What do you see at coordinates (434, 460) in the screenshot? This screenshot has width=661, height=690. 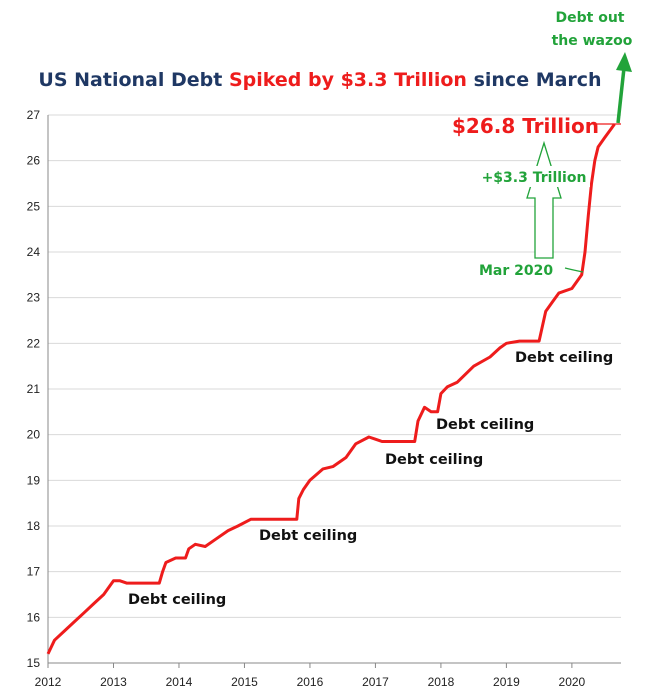 I see `annotation-debt-ceiling-2017: Debt ceiling` at bounding box center [434, 460].